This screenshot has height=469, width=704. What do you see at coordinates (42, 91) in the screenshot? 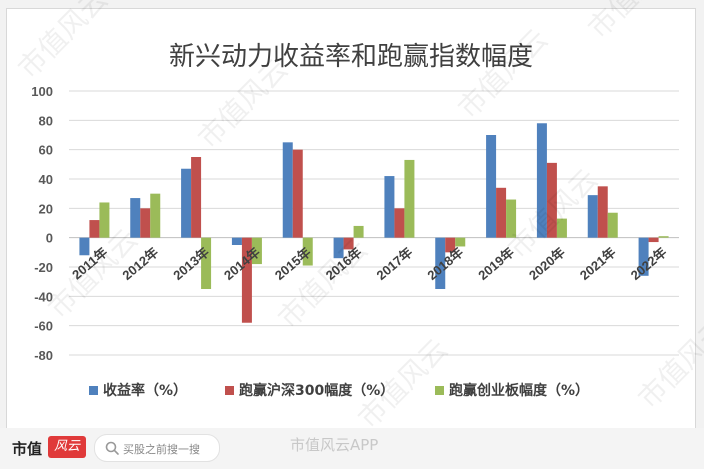
I see `y-tick-label: 100` at bounding box center [42, 91].